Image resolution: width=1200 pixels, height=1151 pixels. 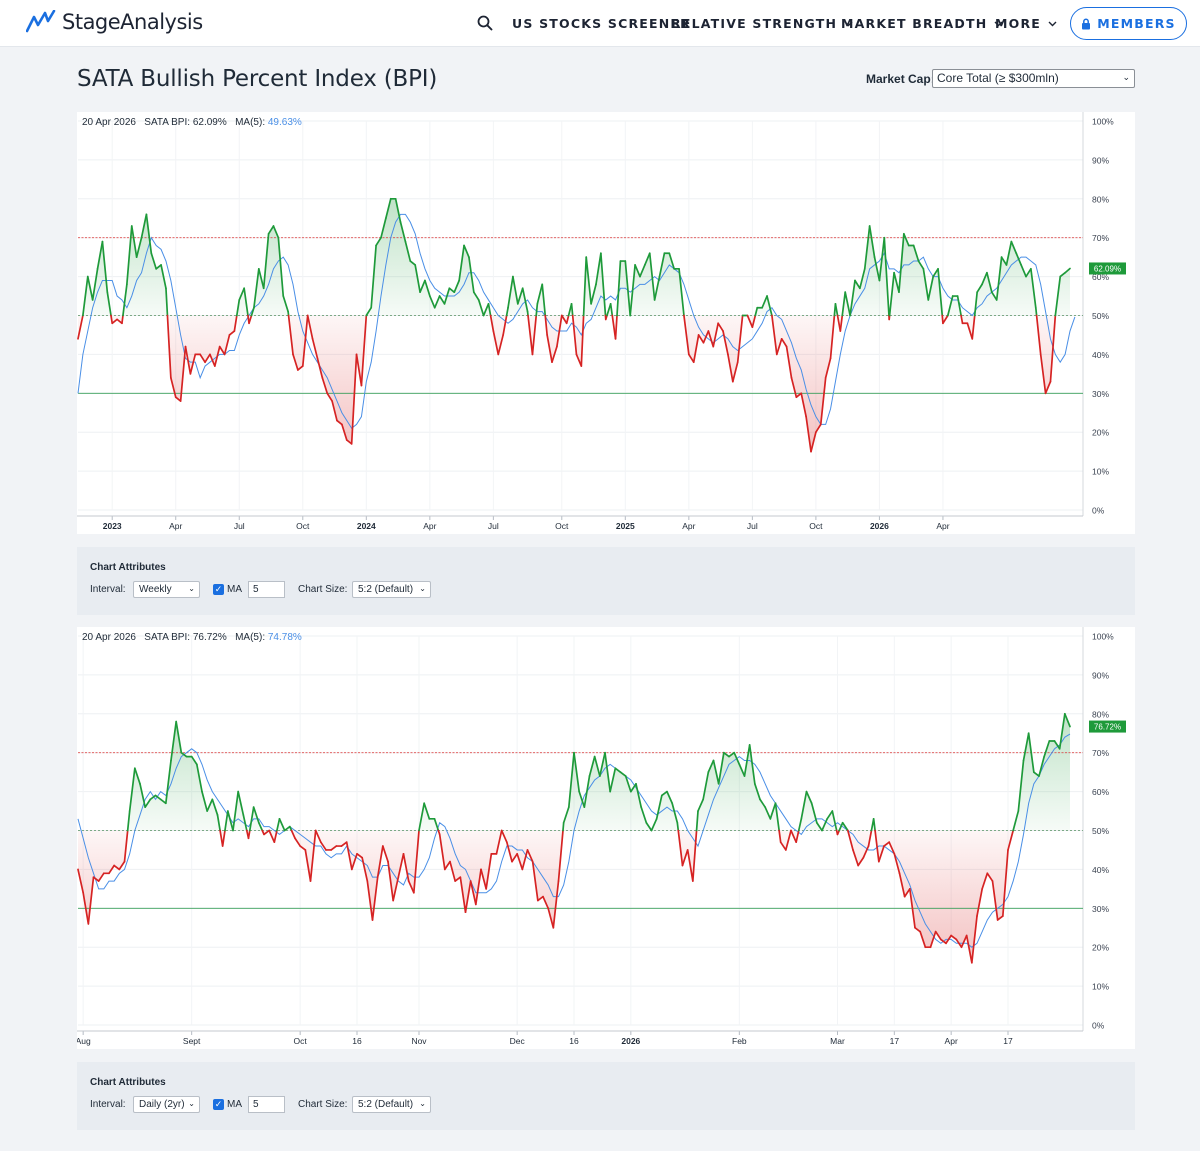 What do you see at coordinates (1100, 792) in the screenshot?
I see `y-tick-label: 60%` at bounding box center [1100, 792].